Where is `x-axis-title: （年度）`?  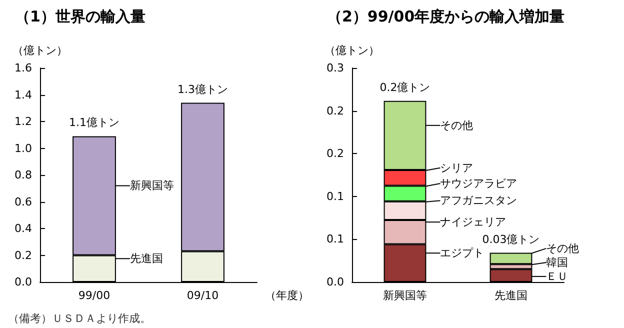
x-axis-title: （年度） is located at coordinates (287, 295).